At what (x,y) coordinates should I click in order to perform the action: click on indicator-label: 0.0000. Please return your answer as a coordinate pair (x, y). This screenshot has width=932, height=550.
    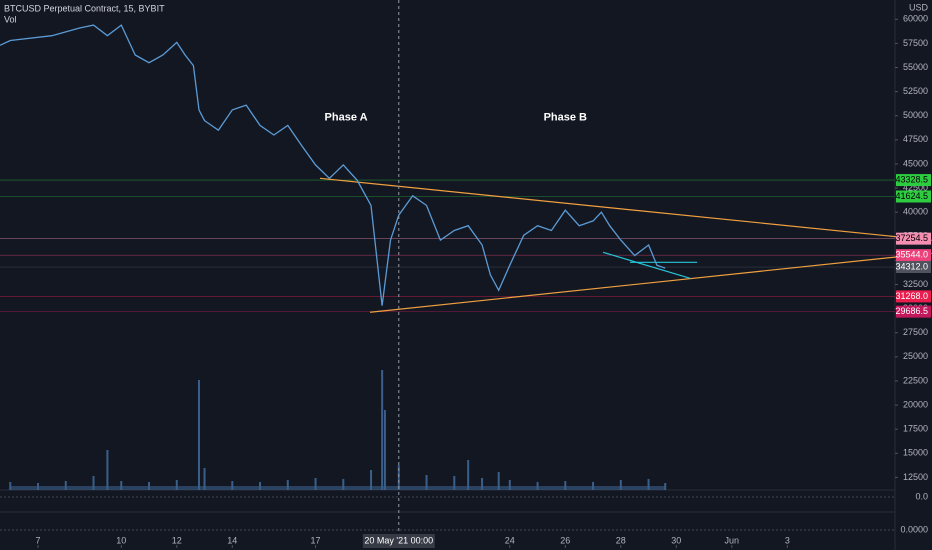
    Looking at the image, I should click on (914, 529).